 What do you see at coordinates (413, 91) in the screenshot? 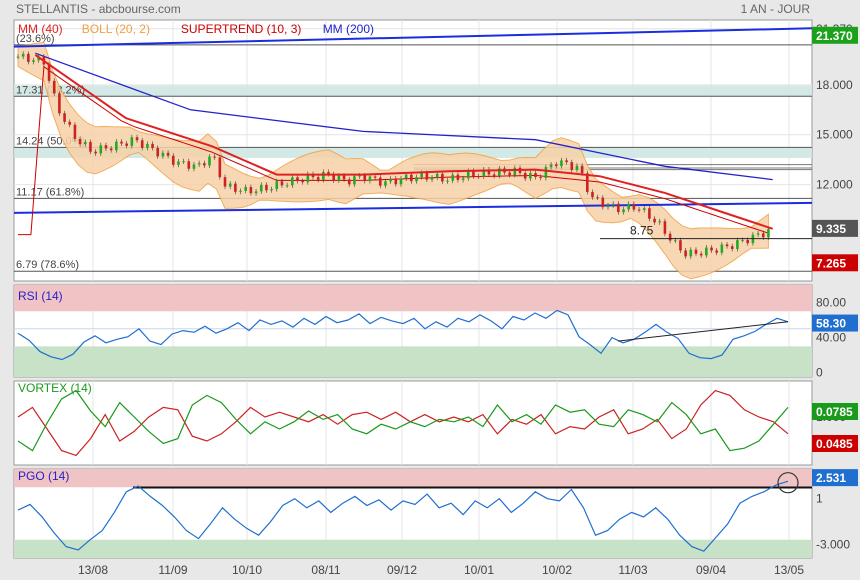
I see `fib-band` at bounding box center [413, 91].